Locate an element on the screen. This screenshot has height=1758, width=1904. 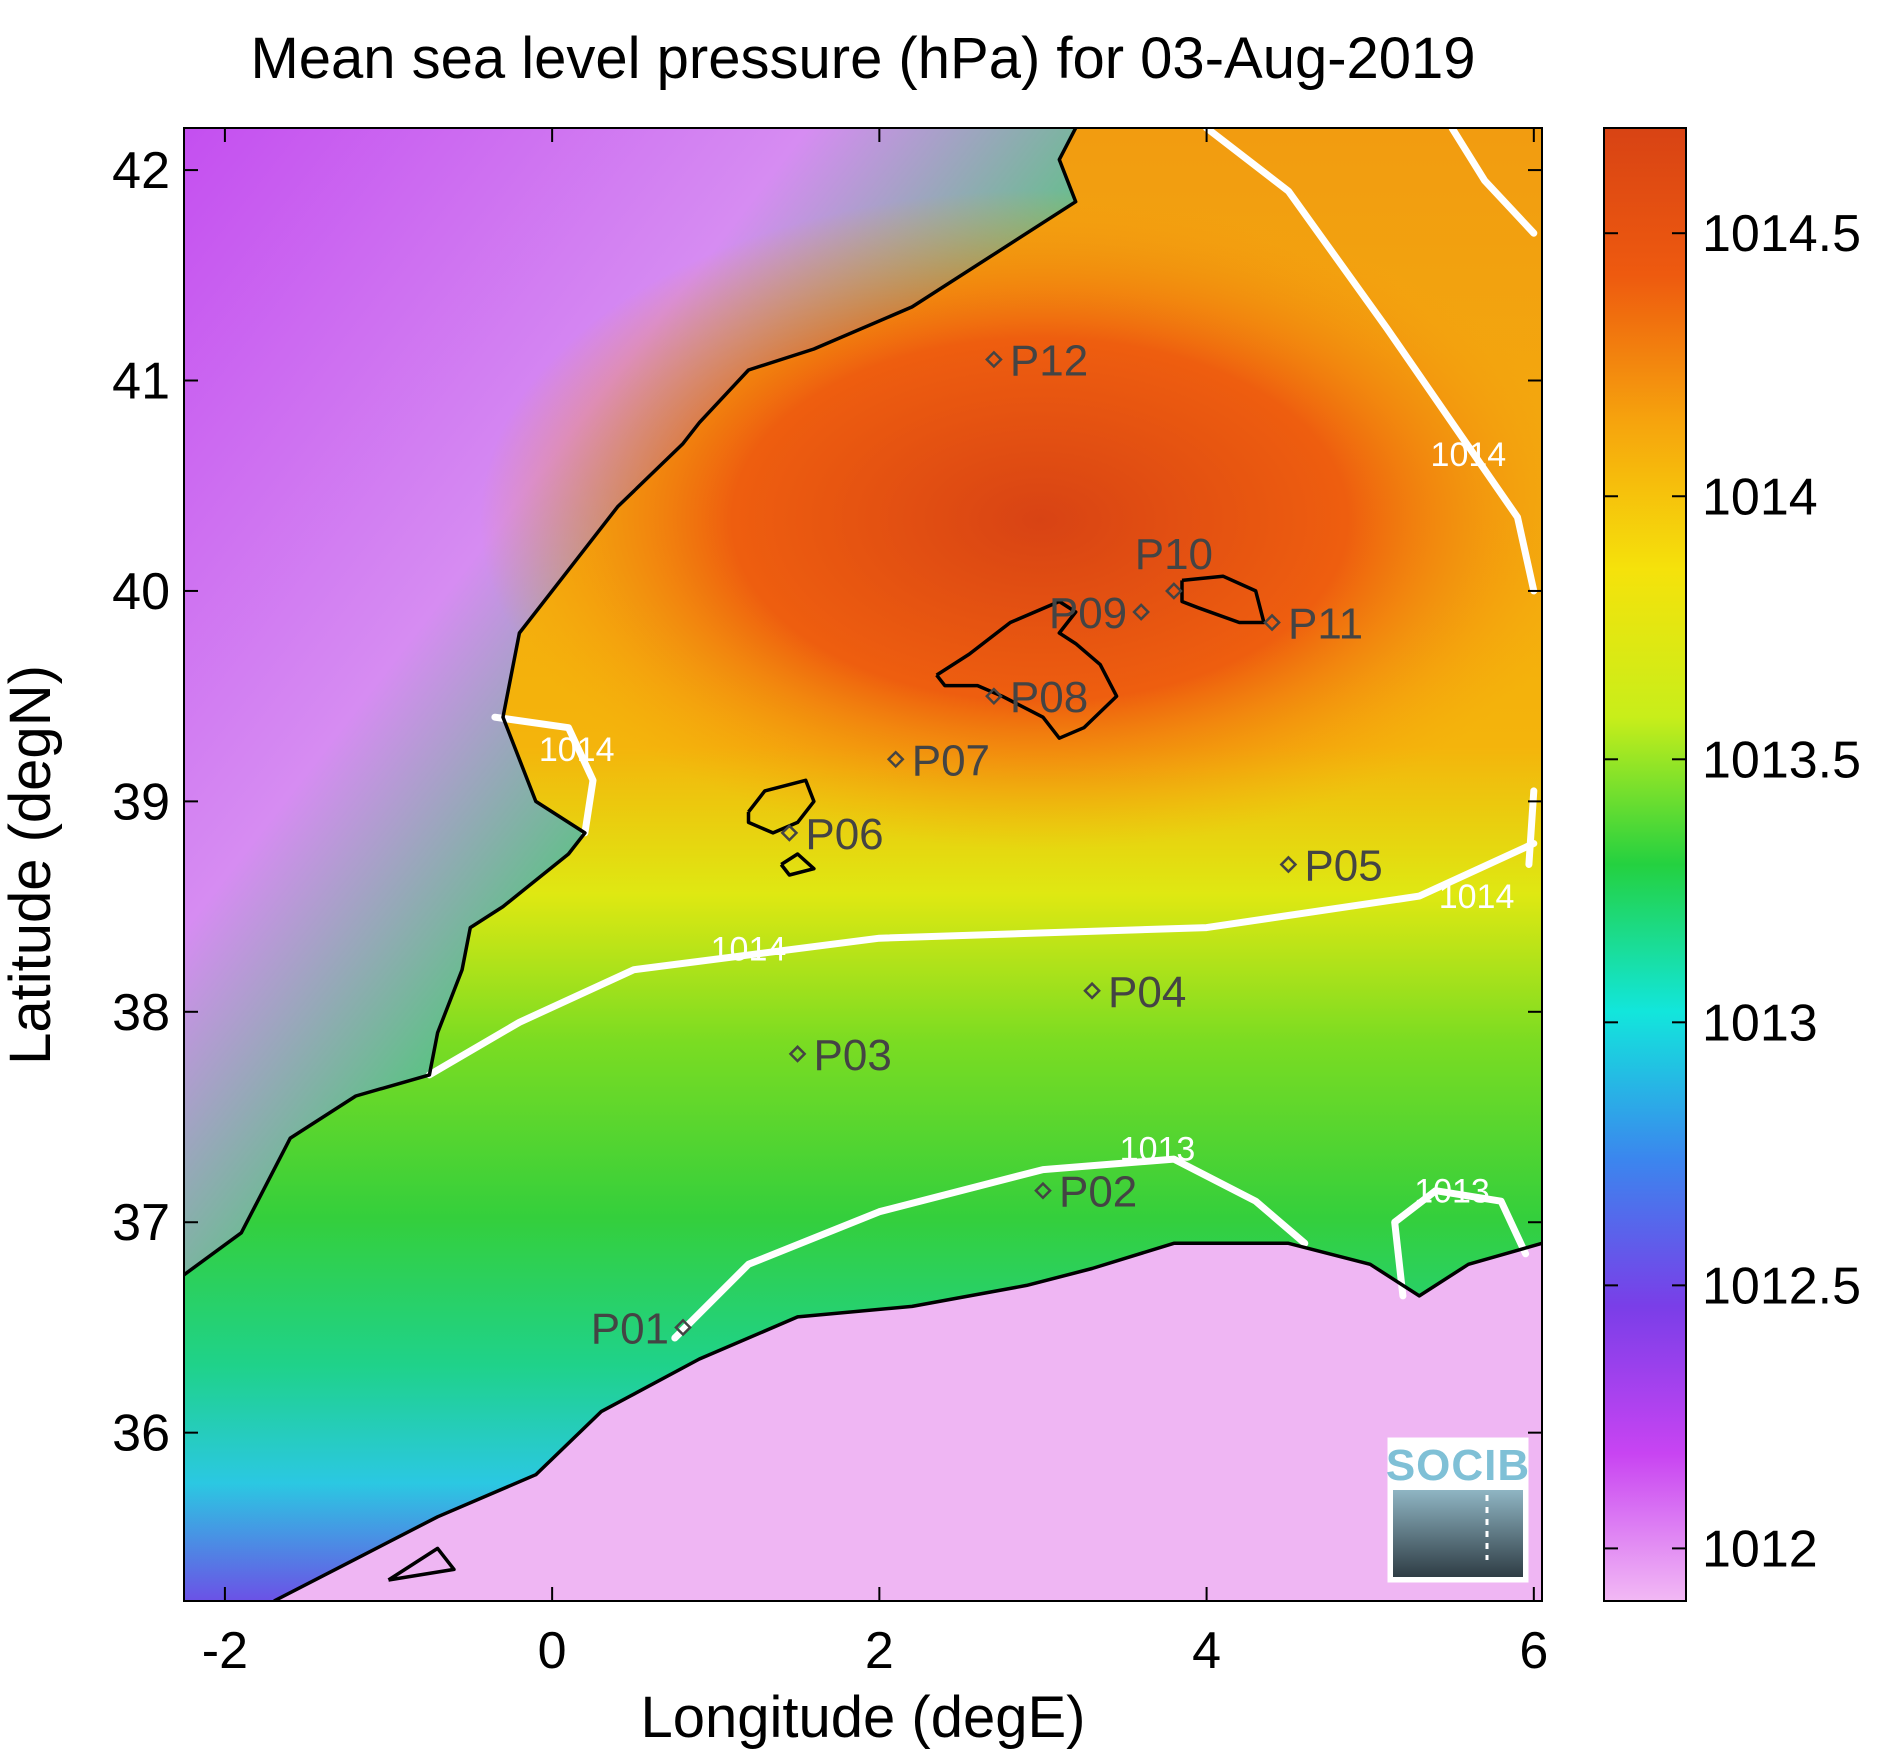
x-tick-label: 4 is located at coordinates (1206, 1651).